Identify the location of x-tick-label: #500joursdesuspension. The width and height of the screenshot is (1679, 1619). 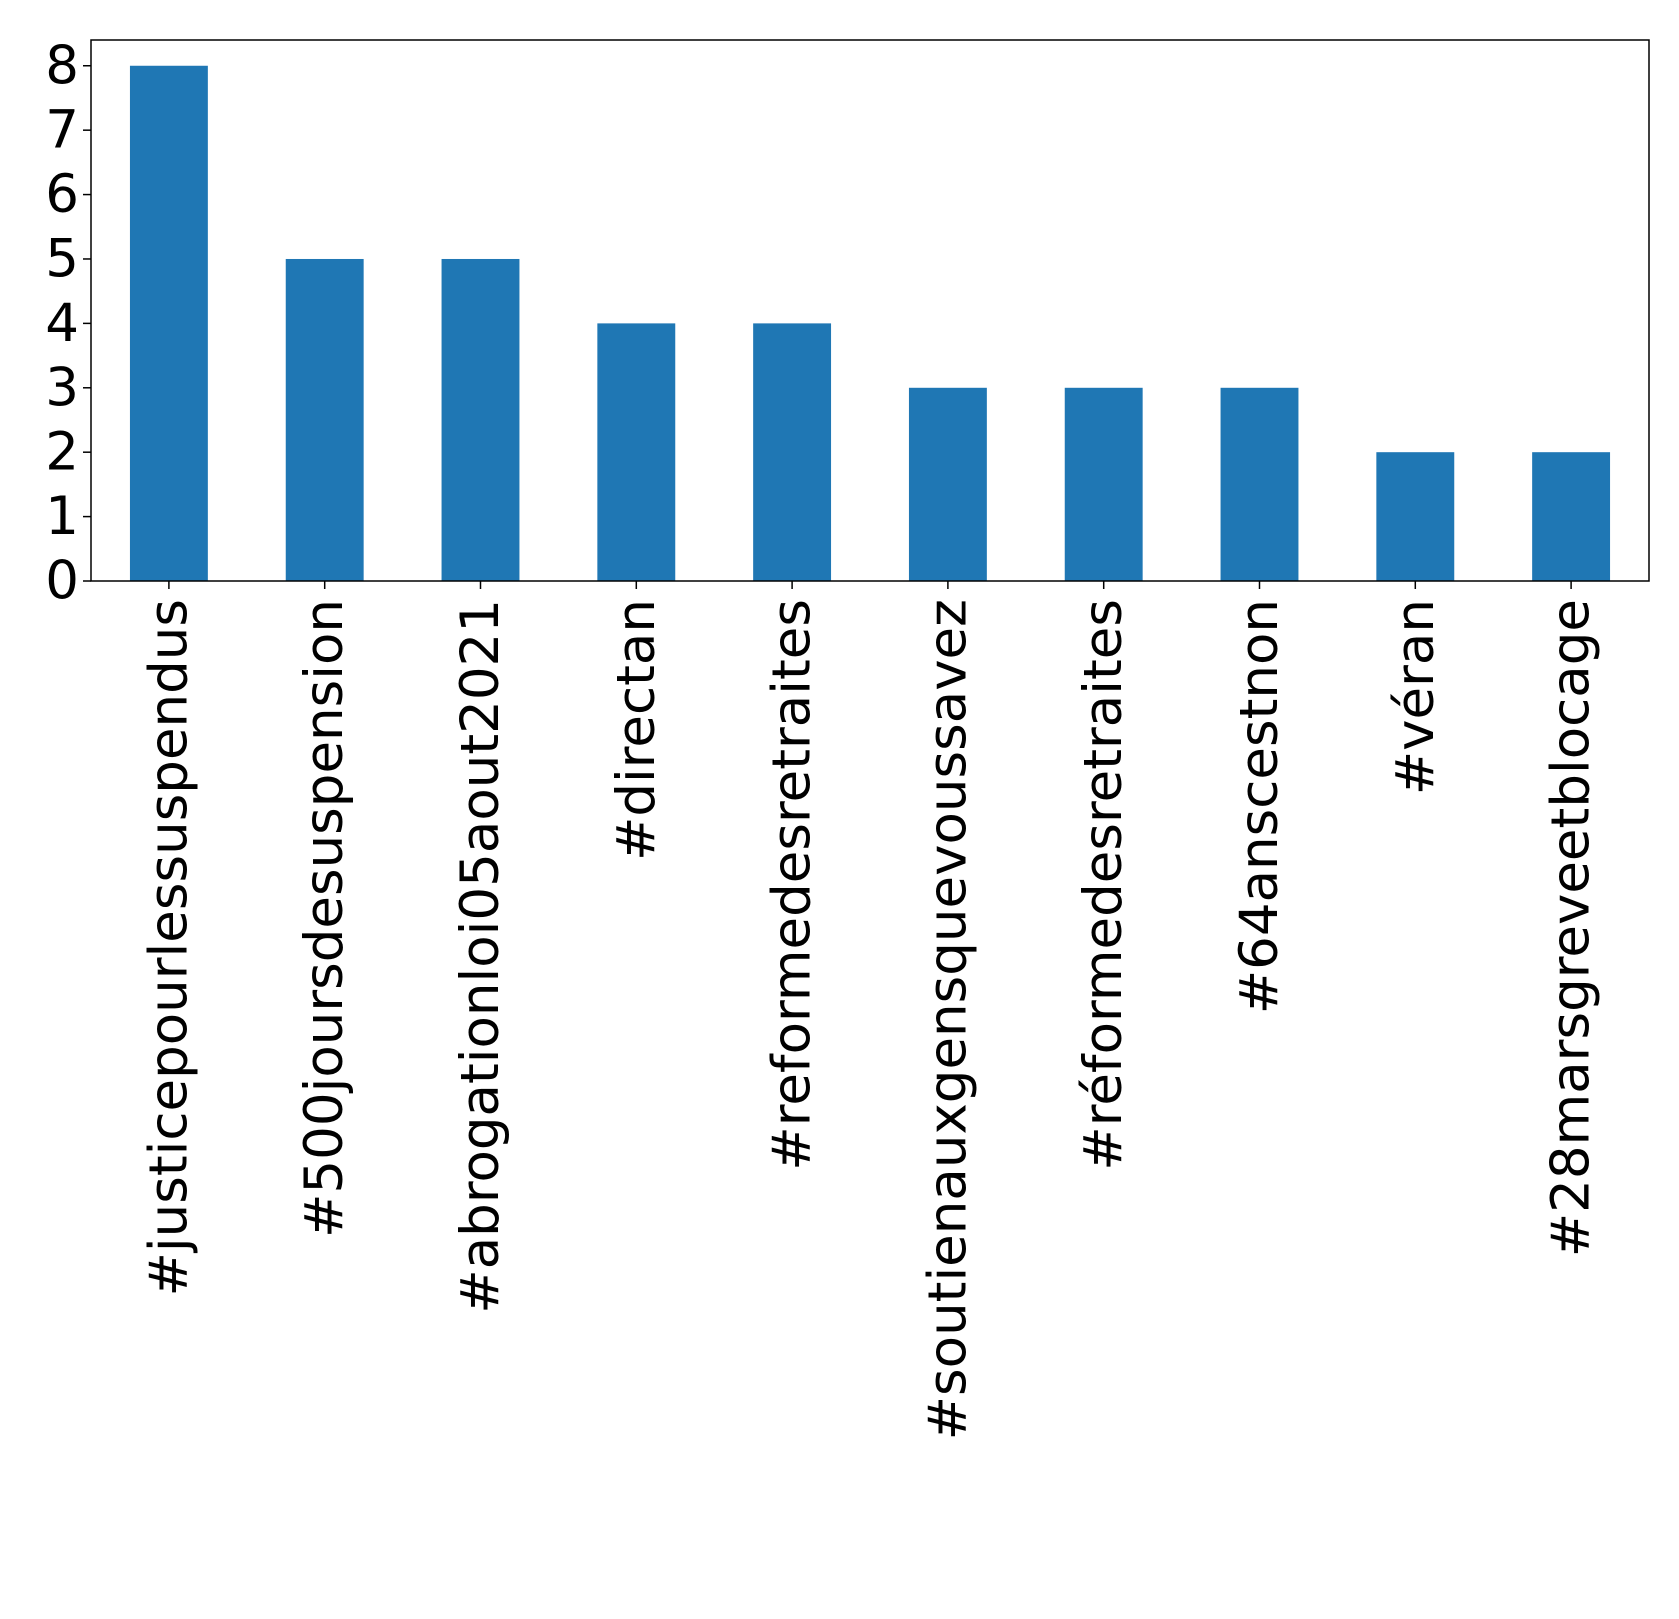
(324, 918).